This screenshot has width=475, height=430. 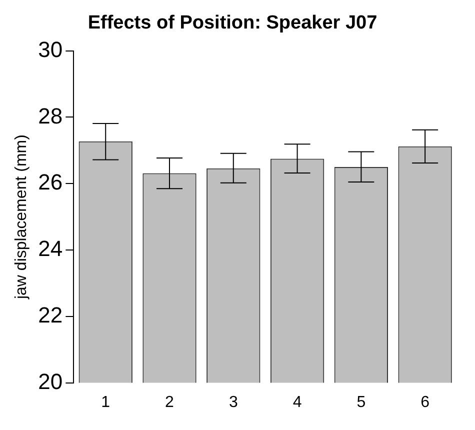 What do you see at coordinates (105, 402) in the screenshot?
I see `x-tick-label: 1` at bounding box center [105, 402].